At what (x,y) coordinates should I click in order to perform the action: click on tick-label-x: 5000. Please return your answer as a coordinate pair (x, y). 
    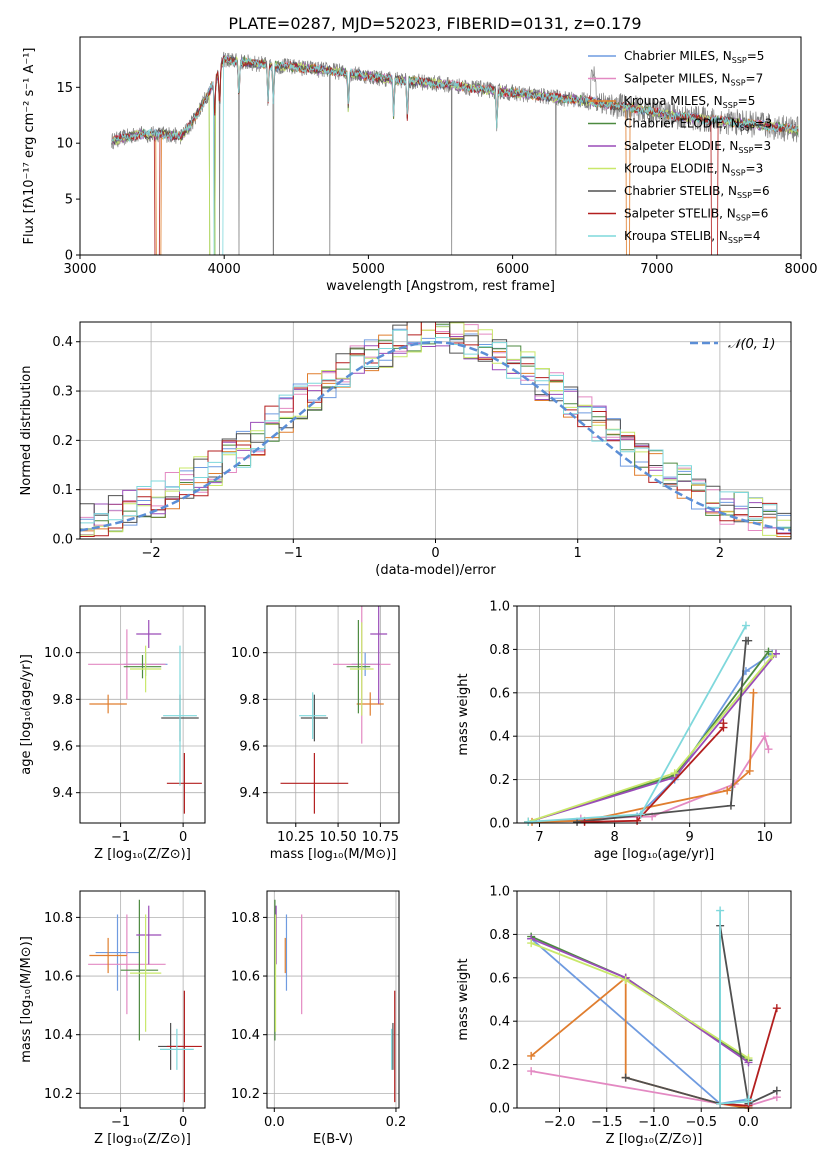
    Looking at the image, I should click on (368, 269).